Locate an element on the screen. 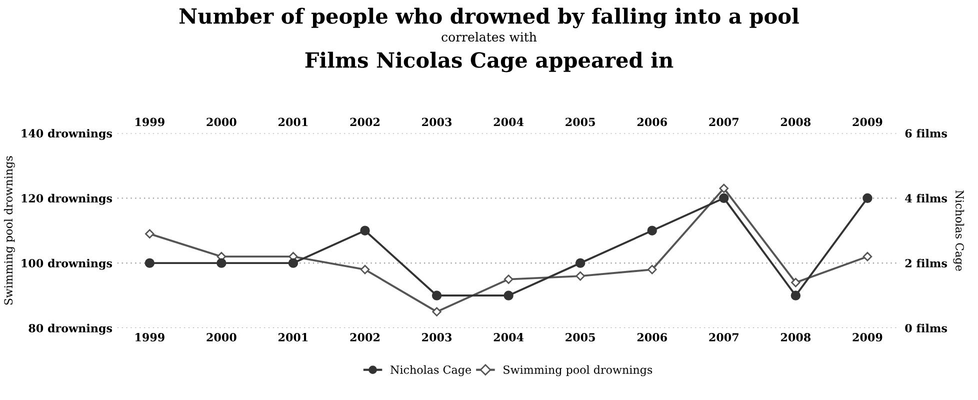 This screenshot has width=978, height=400. x2-tick-label: 2006 is located at coordinates (652, 122).